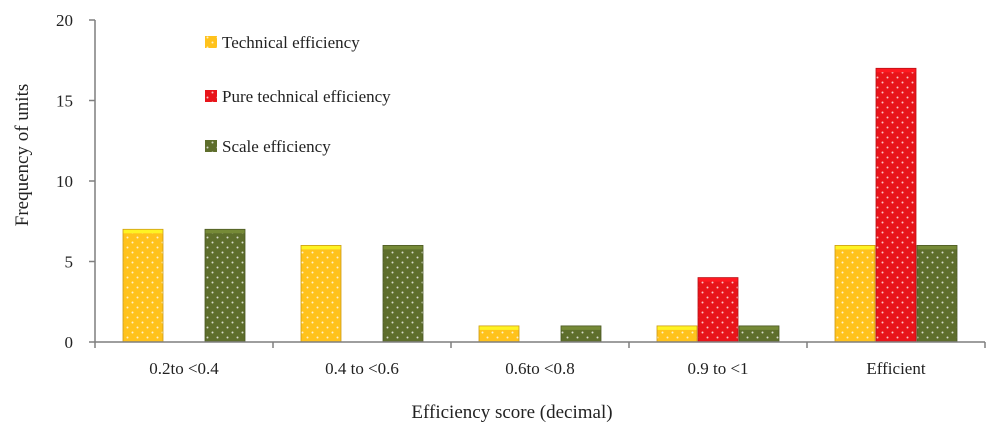 Image resolution: width=989 pixels, height=426 pixels. I want to click on legend-label: Scale efficiency, so click(276, 146).